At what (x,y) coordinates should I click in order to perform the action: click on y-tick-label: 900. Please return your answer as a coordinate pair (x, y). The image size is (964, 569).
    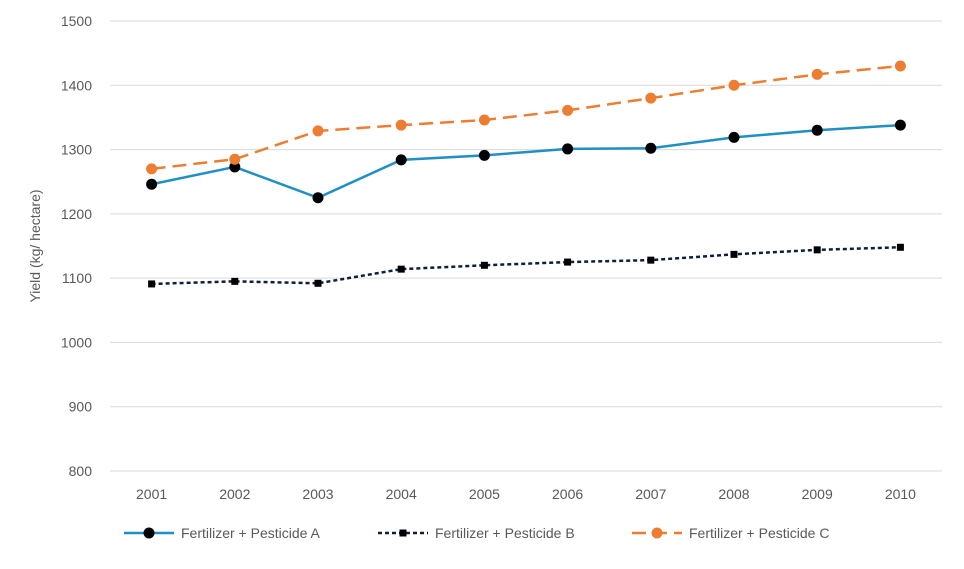
    Looking at the image, I should click on (81, 407).